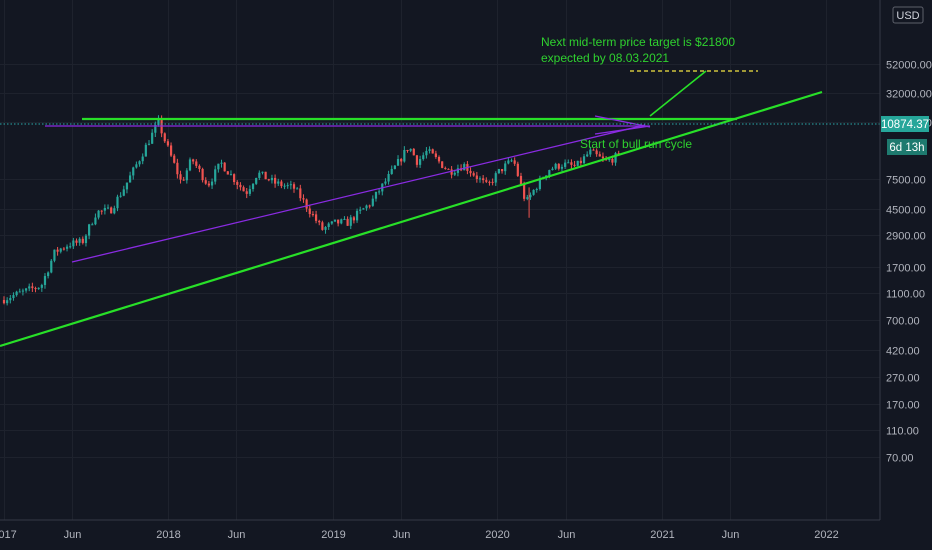  What do you see at coordinates (8, 535) in the screenshot?
I see `x-tick-label: 2017` at bounding box center [8, 535].